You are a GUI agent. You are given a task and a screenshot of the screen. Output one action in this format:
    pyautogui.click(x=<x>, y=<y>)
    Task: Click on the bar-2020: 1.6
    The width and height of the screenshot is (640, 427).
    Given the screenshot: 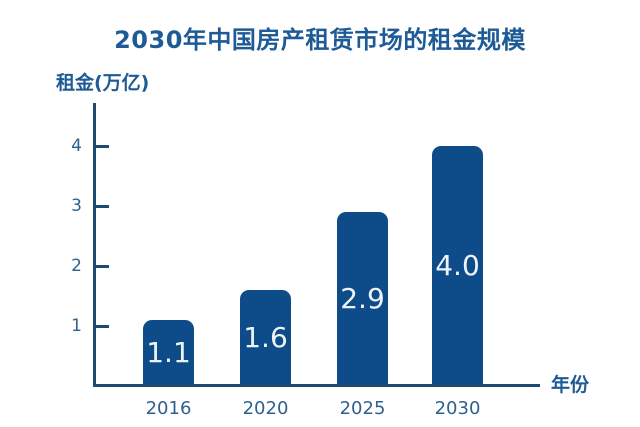 What is the action you would take?
    pyautogui.click(x=265, y=338)
    